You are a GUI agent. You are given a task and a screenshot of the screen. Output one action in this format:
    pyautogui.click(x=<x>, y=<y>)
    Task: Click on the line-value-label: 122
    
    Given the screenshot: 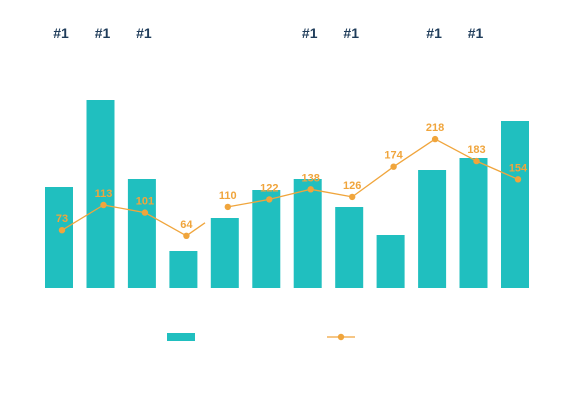 What is the action you would take?
    pyautogui.click(x=269, y=188)
    